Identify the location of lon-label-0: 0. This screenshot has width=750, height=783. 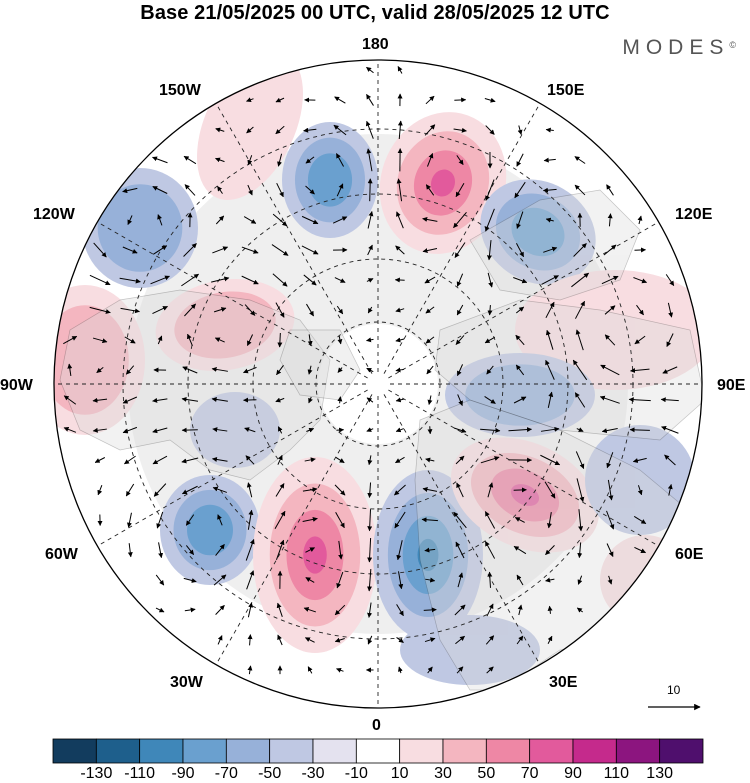
(376, 725).